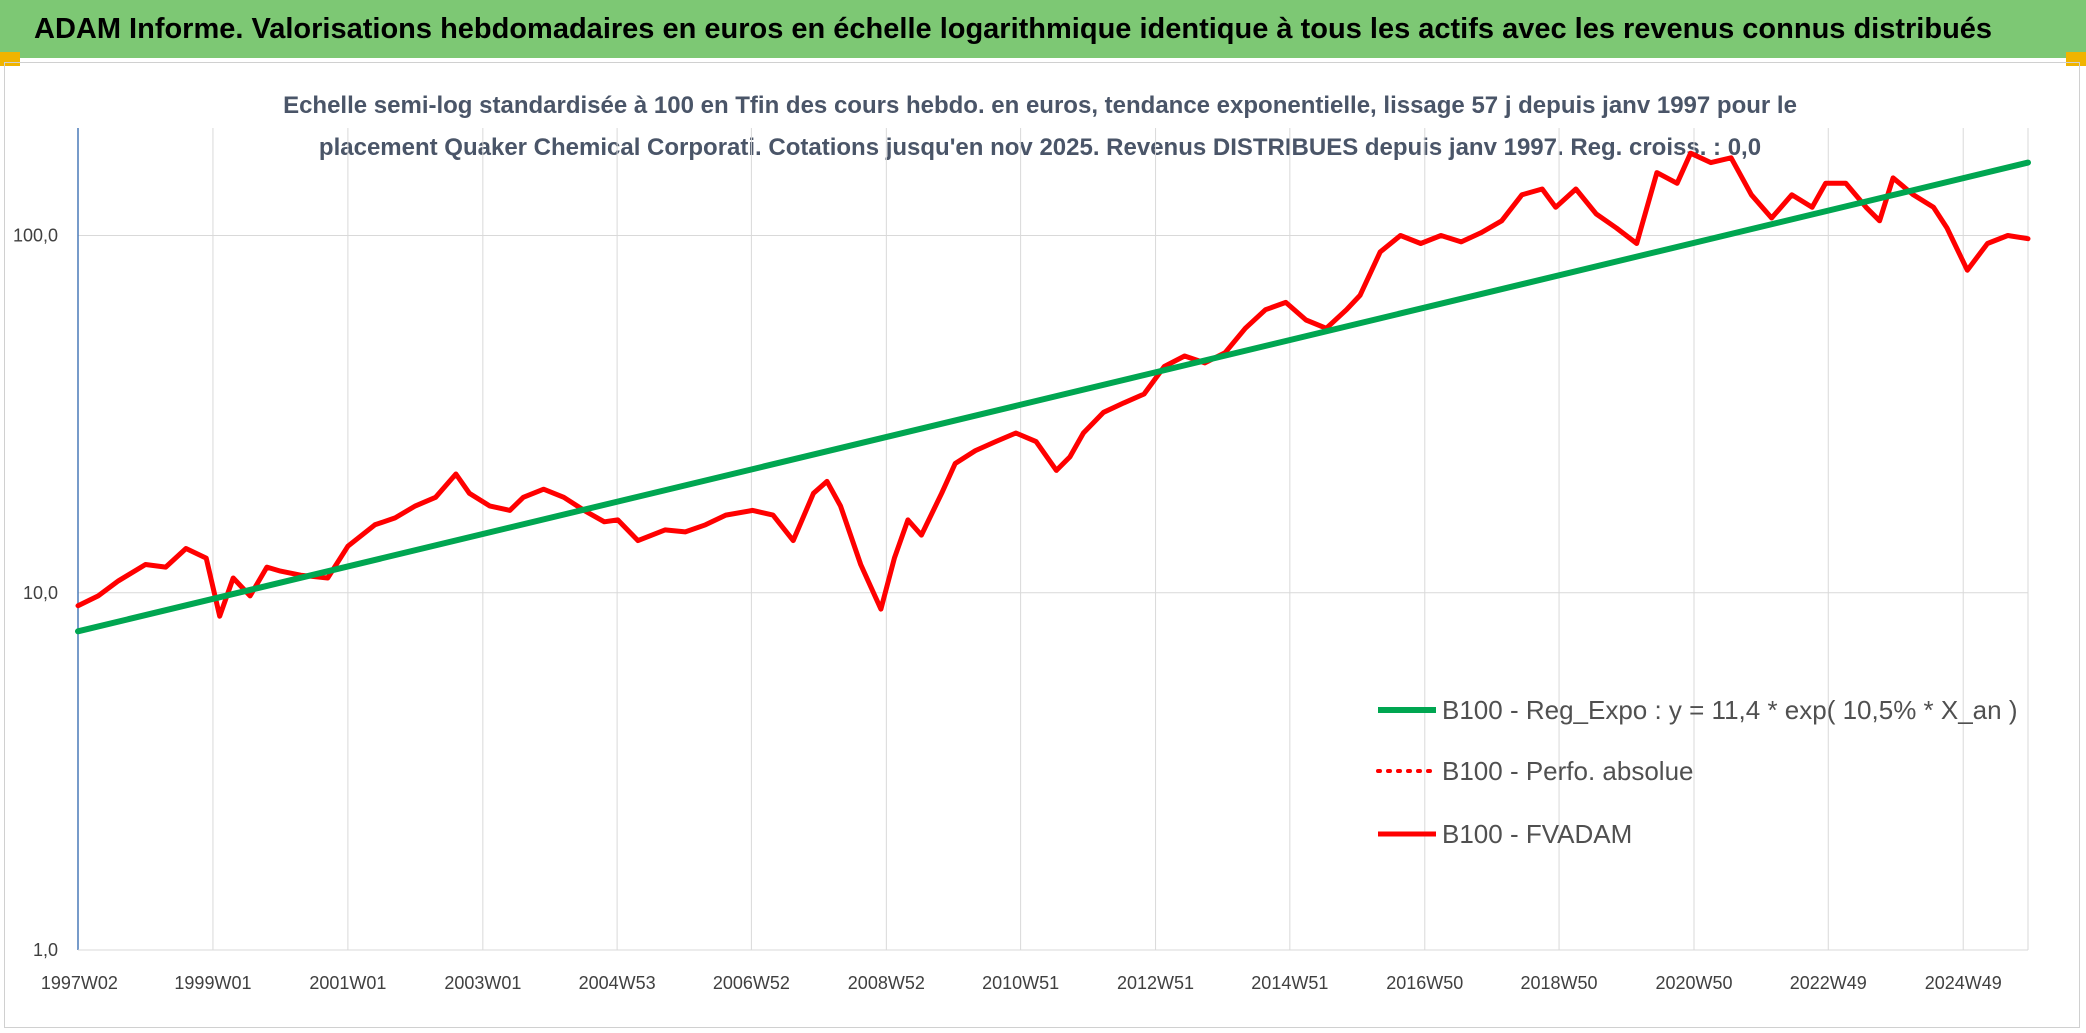 The image size is (2086, 1033). What do you see at coordinates (1568, 771) in the screenshot?
I see `legend-label-1: B100 - Perfo. absolue` at bounding box center [1568, 771].